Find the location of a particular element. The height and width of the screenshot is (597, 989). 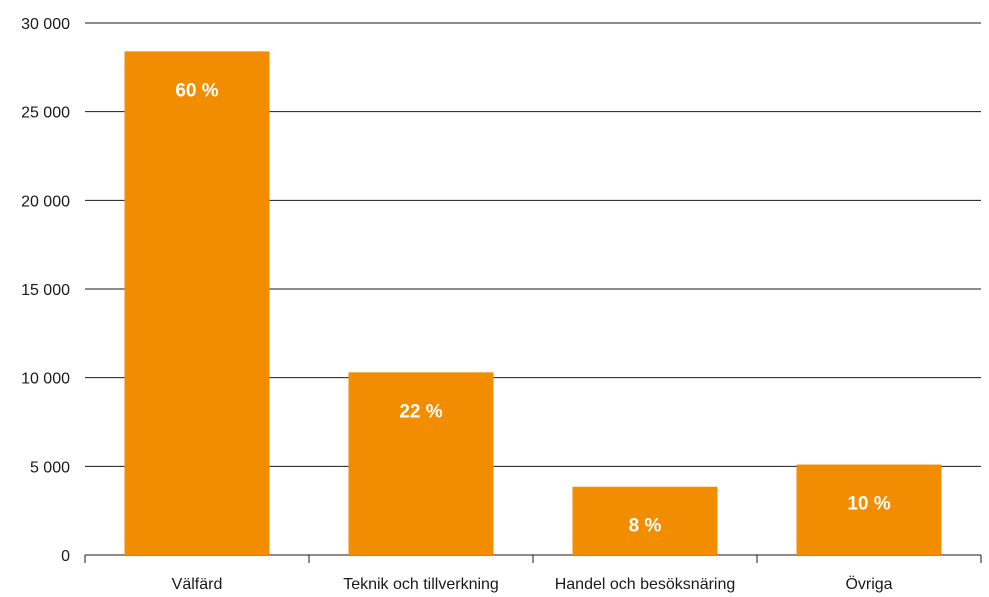

x-category-label: Övriga is located at coordinates (868, 584).